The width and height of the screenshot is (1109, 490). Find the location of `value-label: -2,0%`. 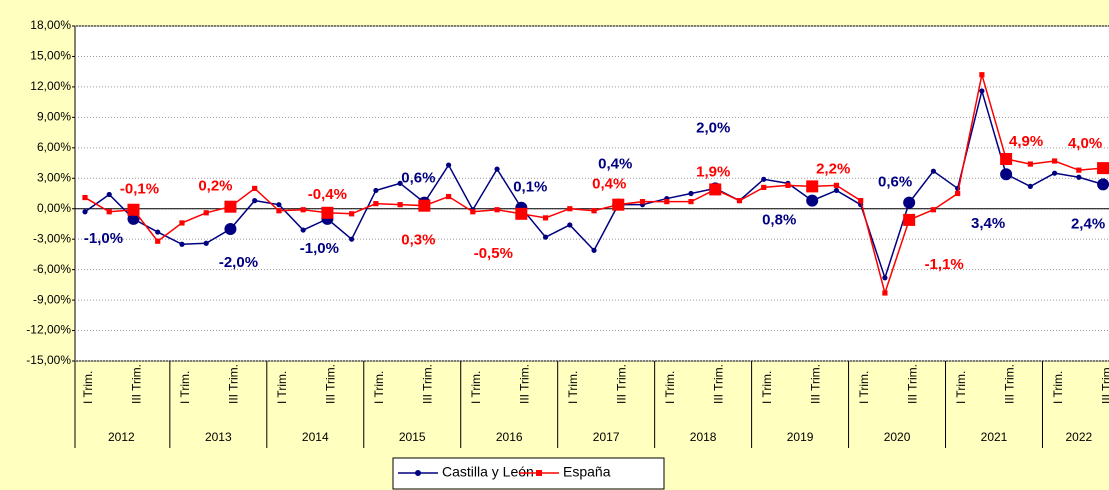

value-label: -2,0% is located at coordinates (238, 262).